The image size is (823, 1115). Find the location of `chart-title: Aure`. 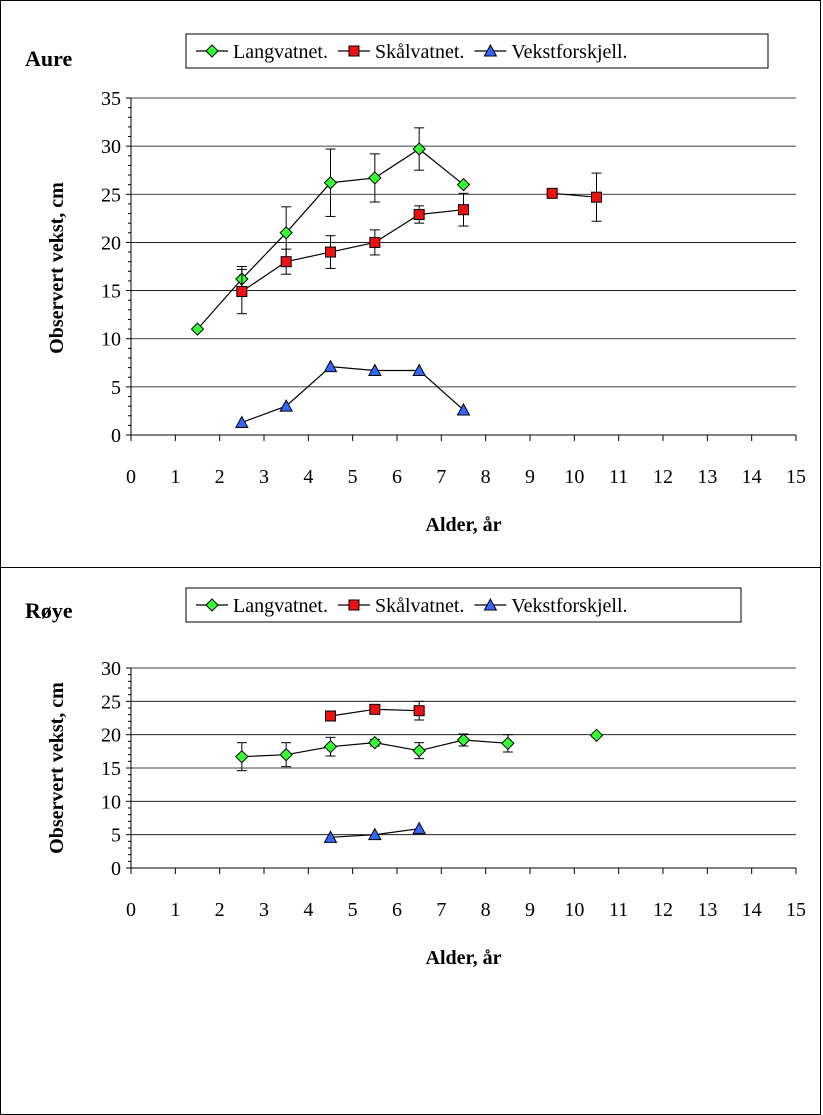

chart-title: Aure is located at coordinates (48, 58).